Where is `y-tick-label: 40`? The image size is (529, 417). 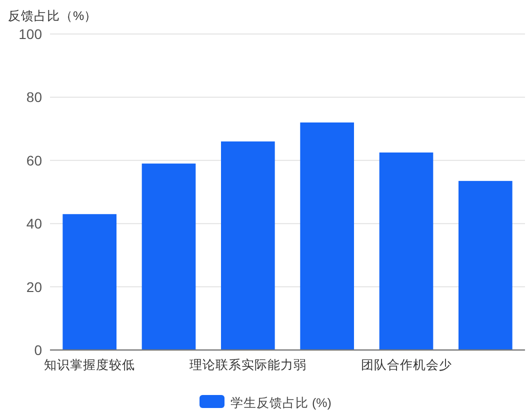
y-tick-label: 40 is located at coordinates (34, 224).